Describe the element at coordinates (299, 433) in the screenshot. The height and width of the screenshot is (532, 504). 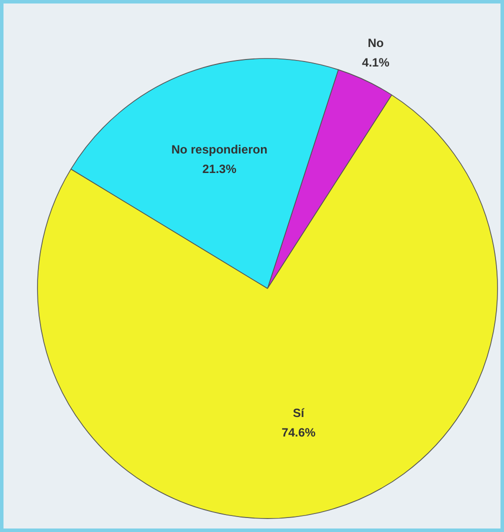
I see `data-label: 74.6%` at that location.